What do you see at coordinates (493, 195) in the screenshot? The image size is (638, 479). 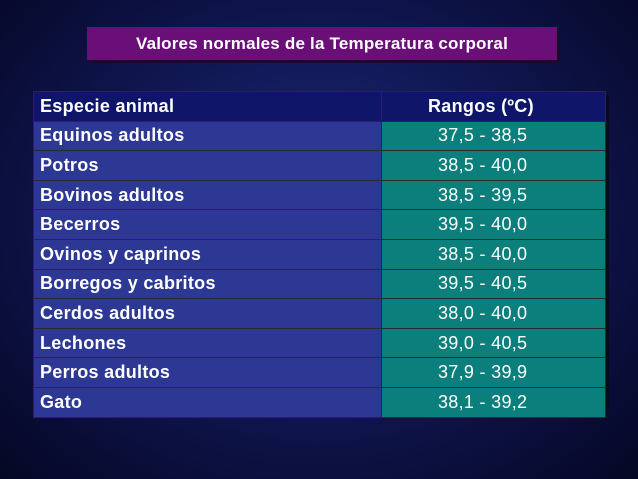 I see `range-cell: 38,5 - 39,5` at bounding box center [493, 195].